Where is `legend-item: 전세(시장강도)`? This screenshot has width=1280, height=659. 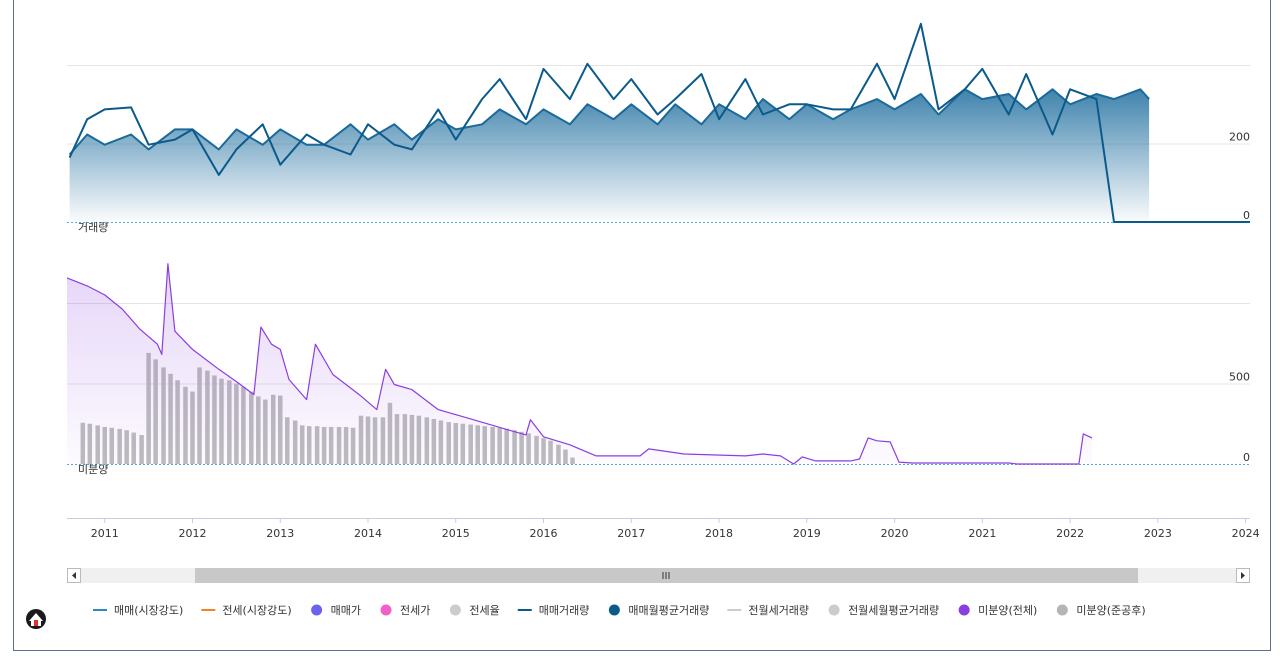
legend-item: 전세(시장강도) is located at coordinates (246, 610).